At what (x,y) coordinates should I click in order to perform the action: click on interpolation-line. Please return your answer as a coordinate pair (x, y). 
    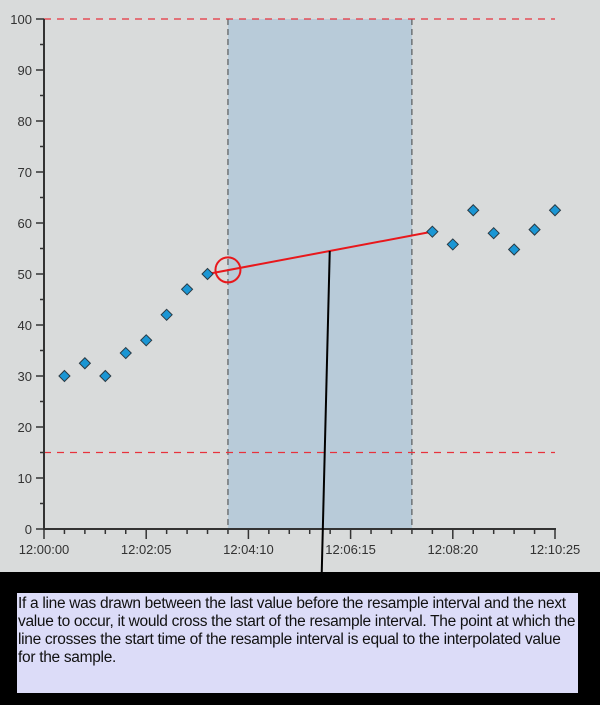
    Looking at the image, I should click on (320, 252).